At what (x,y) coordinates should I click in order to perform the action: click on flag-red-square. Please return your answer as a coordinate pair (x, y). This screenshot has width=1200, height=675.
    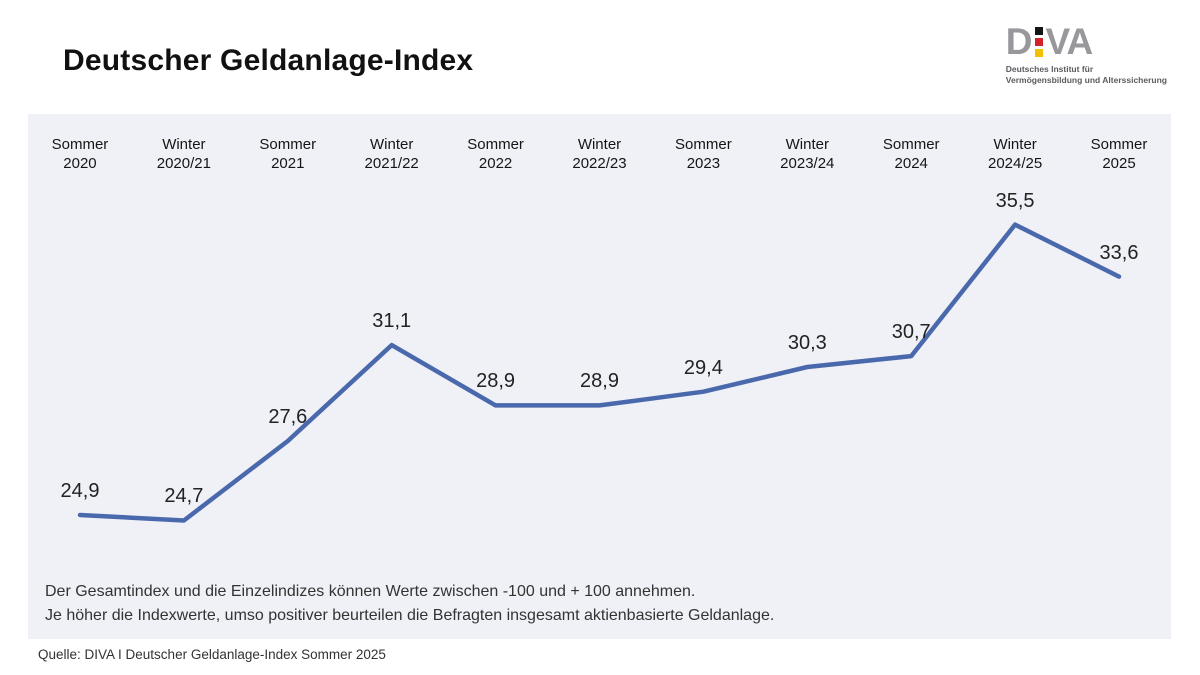
    Looking at the image, I should click on (1038, 42).